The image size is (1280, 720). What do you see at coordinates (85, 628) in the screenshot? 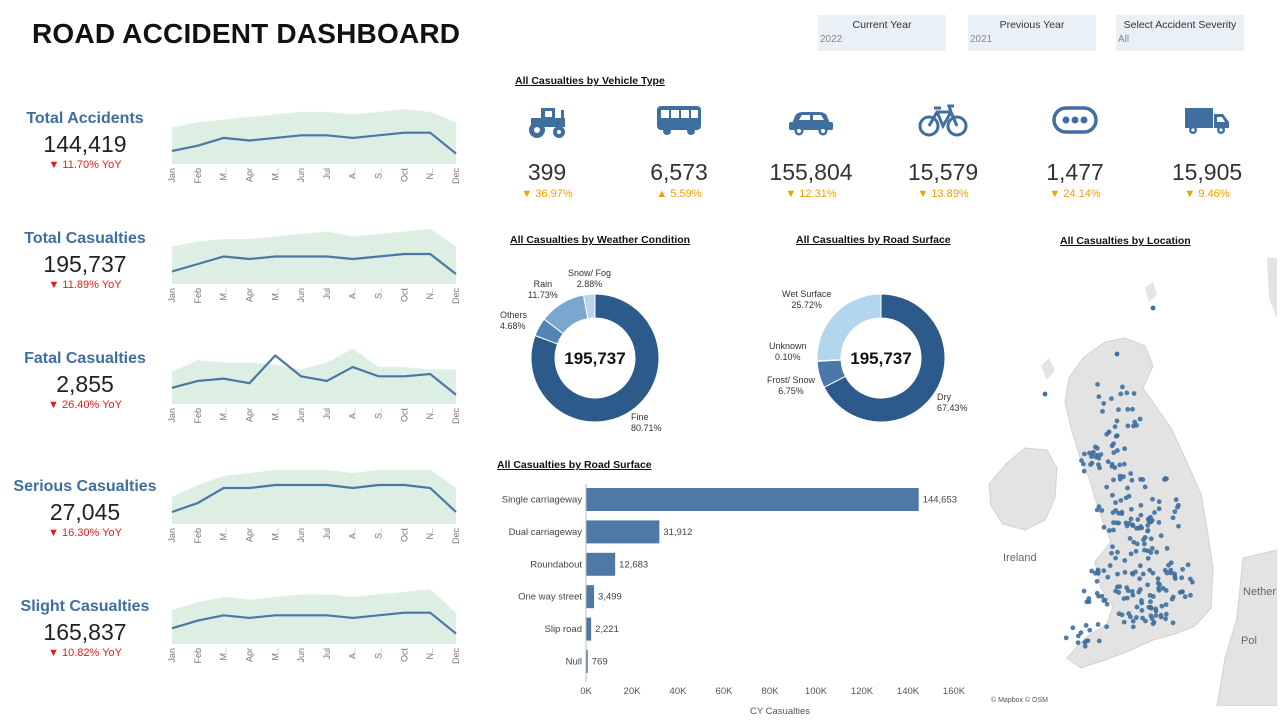
I see `kpi-slight-casualties: Slight Casualties 165,837 ▼ 10.82% YoY` at bounding box center [85, 628].